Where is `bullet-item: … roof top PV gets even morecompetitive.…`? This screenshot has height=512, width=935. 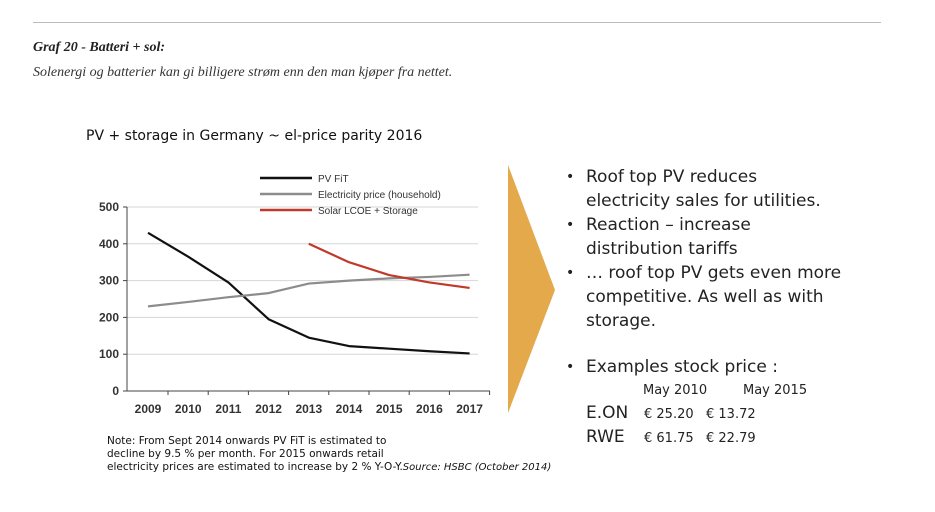
bullet-item: … roof top PV gets even morecompetitive.… is located at coordinates (703, 297).